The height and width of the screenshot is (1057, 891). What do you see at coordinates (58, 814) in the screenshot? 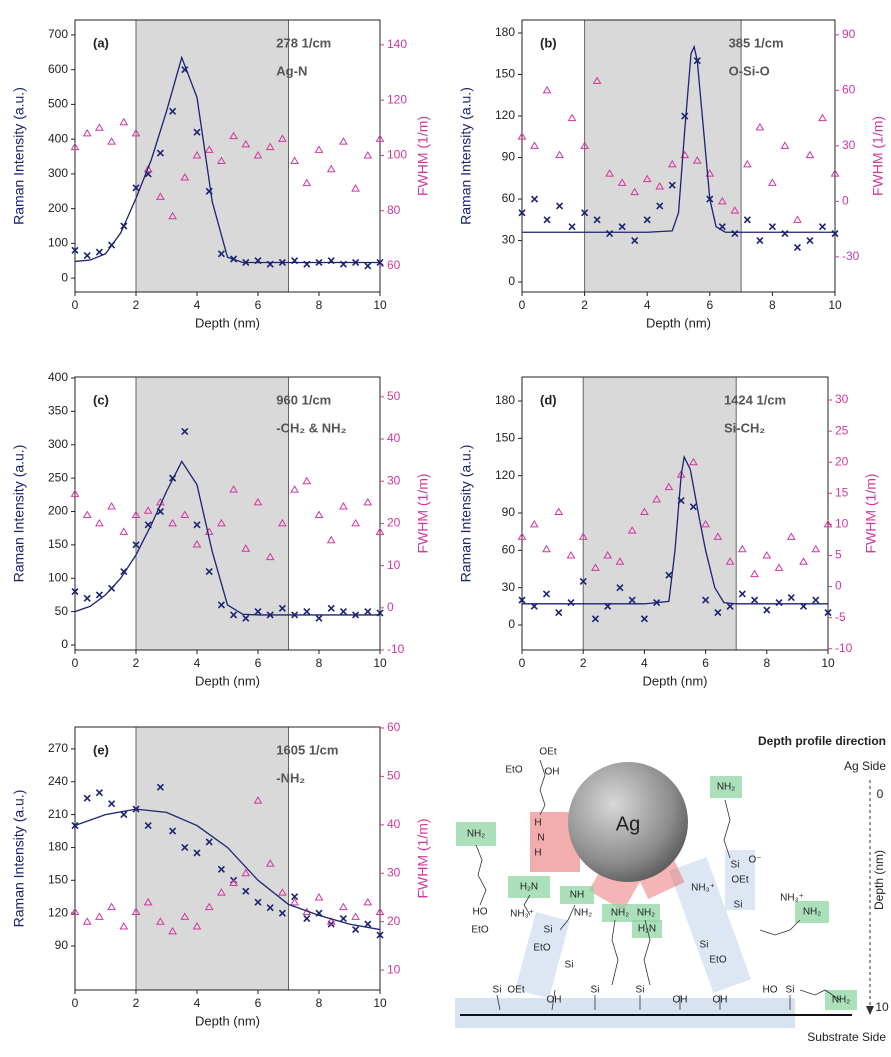
I see `y-tick-label: 210` at bounding box center [58, 814].